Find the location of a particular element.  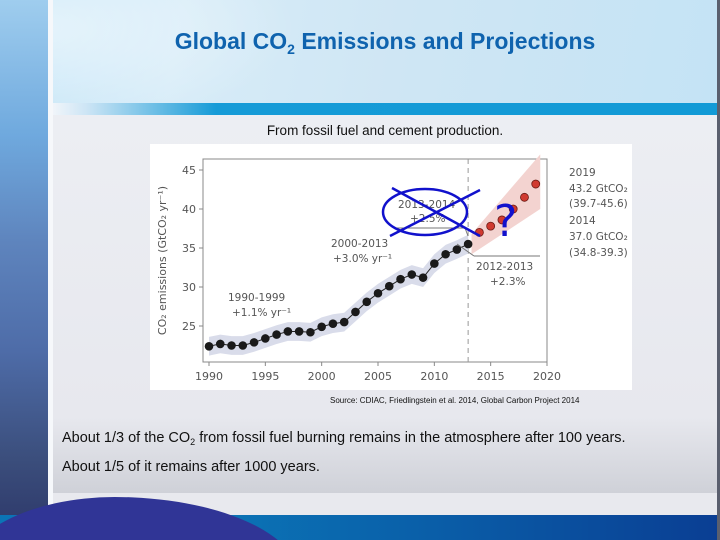

cross-line-icon is located at coordinates (435, 213).